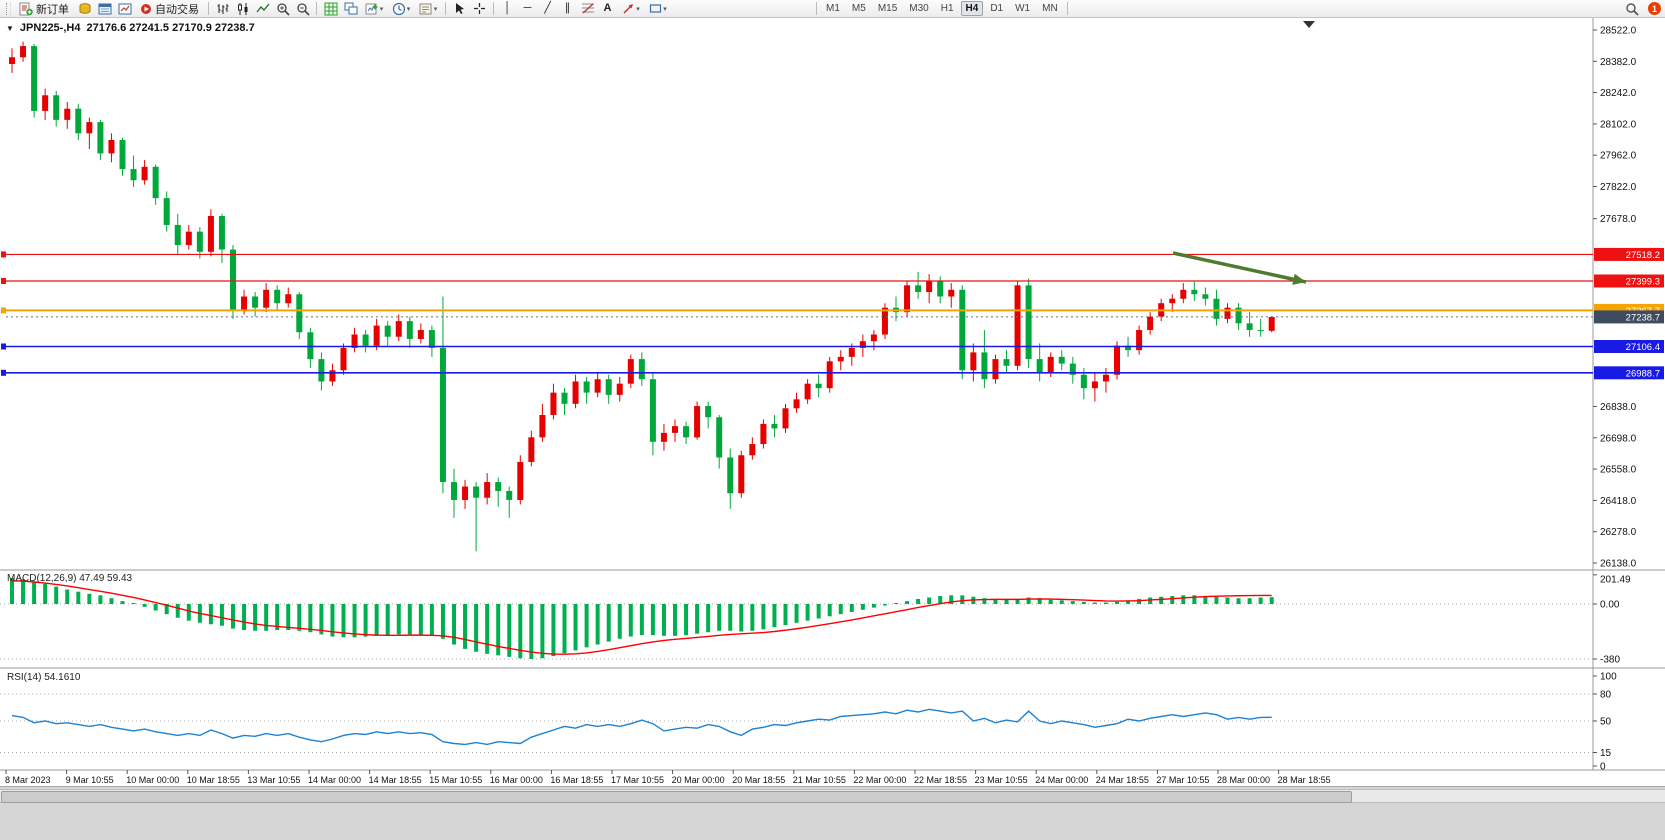 The width and height of the screenshot is (1665, 840). Describe the element at coordinates (1631, 9) in the screenshot. I see `search-button` at that location.